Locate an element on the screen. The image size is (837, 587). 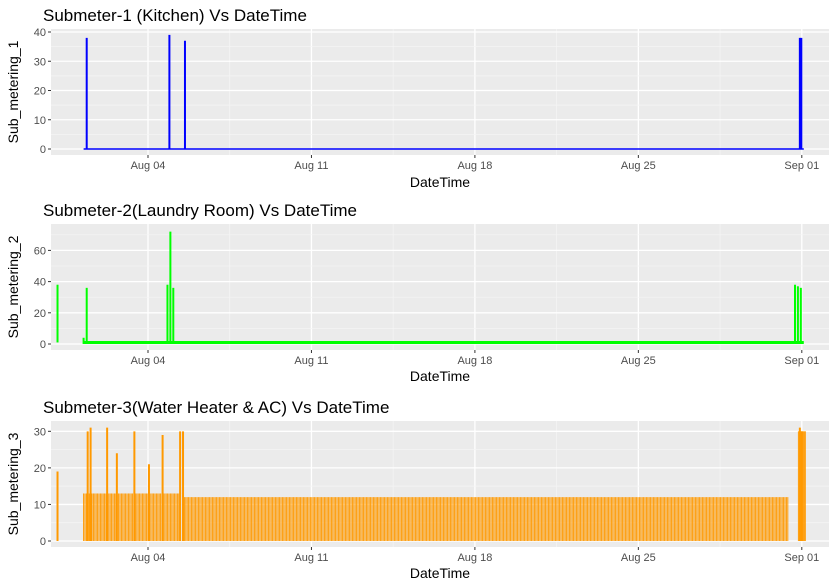
panel-1-x-axis-title: DateTime is located at coordinates (440, 182).